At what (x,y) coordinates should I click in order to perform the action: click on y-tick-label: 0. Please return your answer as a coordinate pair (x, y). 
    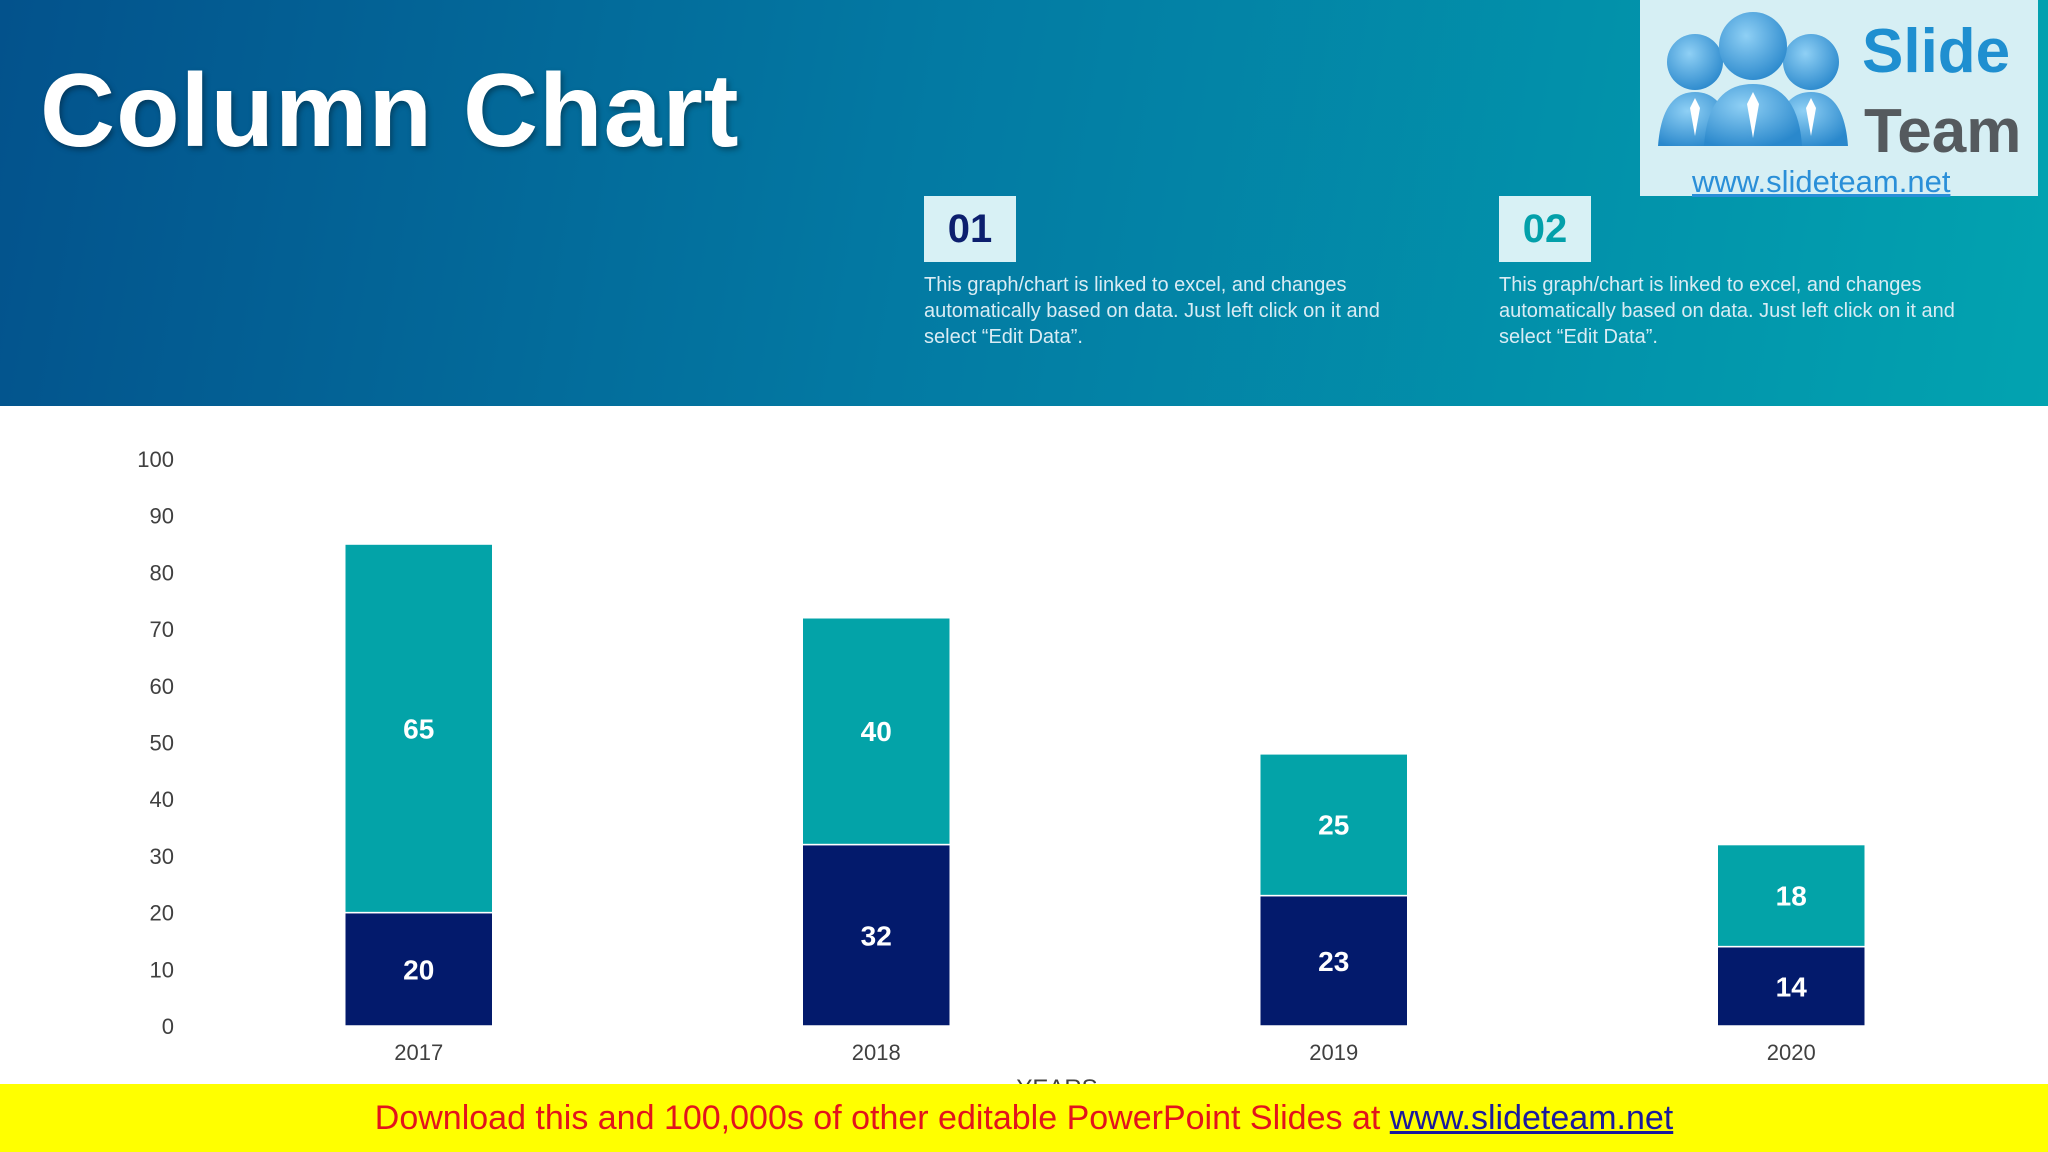
    Looking at the image, I should click on (168, 1026).